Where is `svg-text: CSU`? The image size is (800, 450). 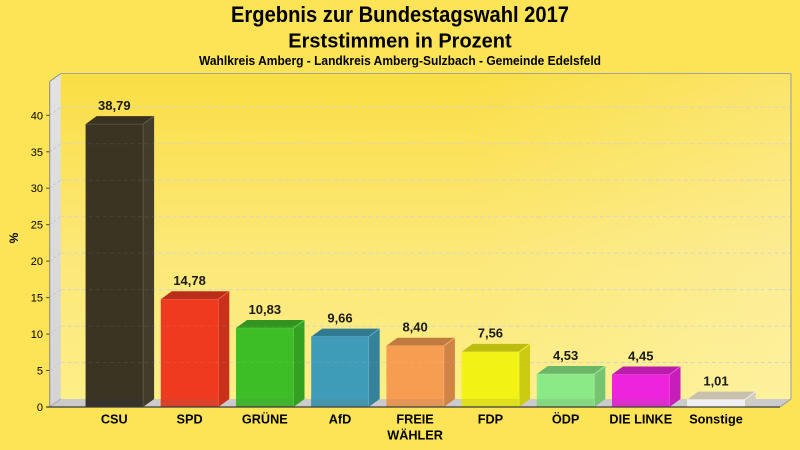
svg-text: CSU is located at coordinates (114, 420).